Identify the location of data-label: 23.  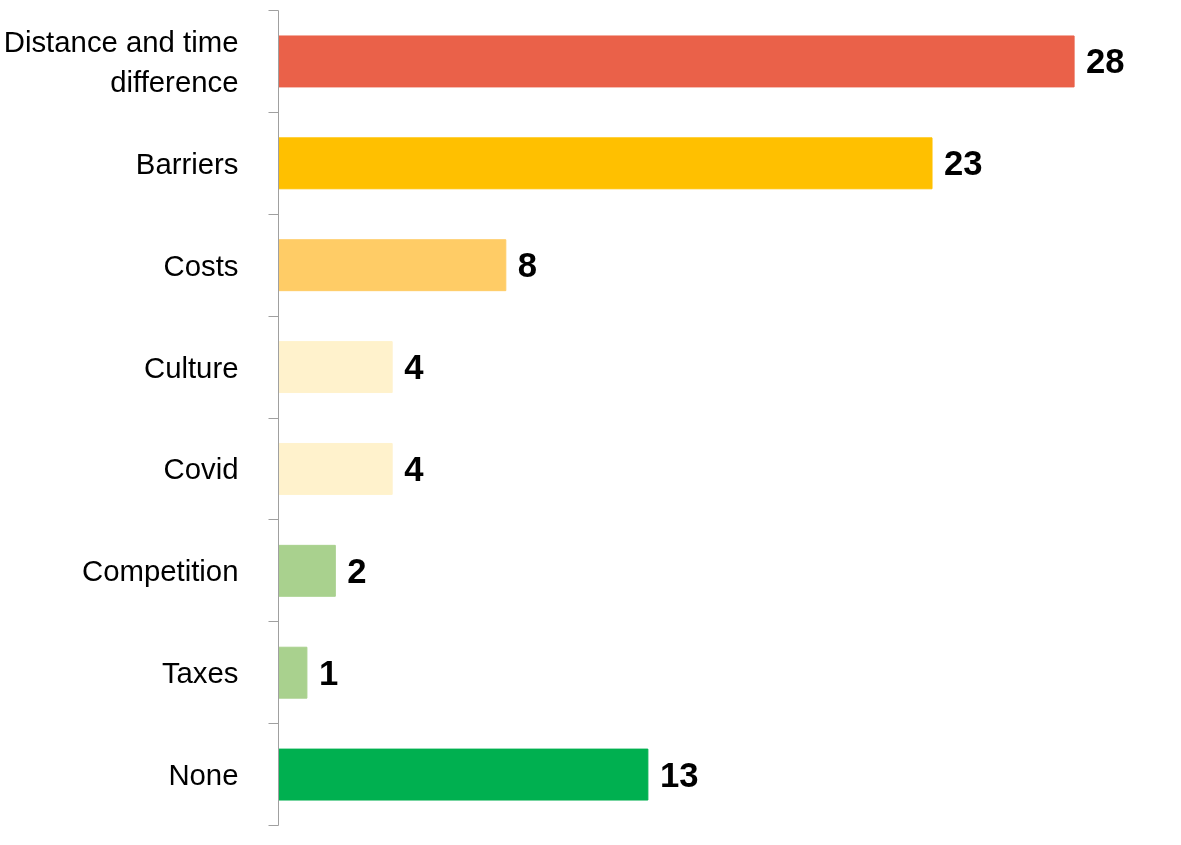
(963, 163).